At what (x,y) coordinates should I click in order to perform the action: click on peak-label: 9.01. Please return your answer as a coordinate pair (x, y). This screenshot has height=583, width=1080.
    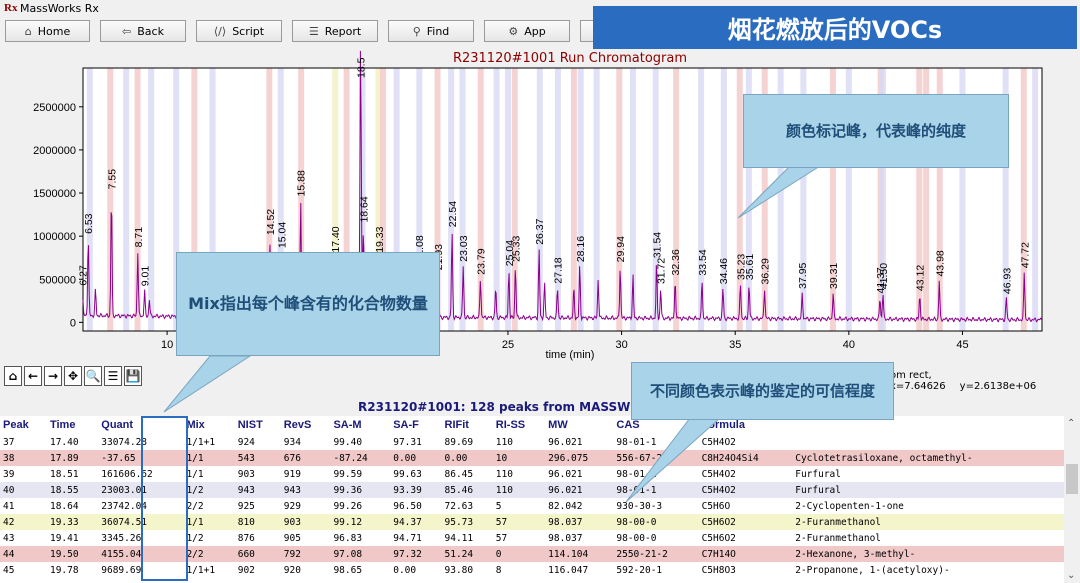
    Looking at the image, I should click on (146, 276).